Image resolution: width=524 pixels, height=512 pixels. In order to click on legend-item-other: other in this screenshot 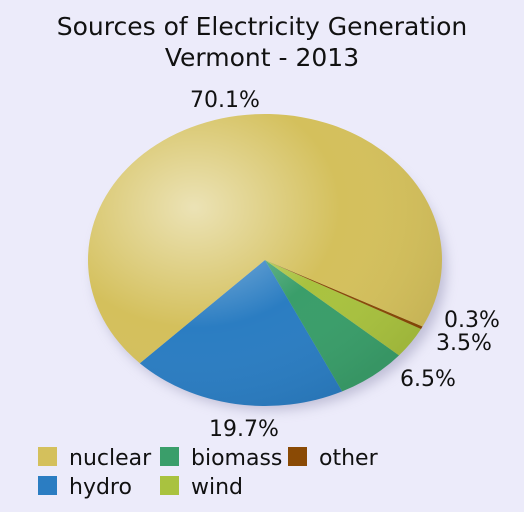, I will do `click(333, 458)`.